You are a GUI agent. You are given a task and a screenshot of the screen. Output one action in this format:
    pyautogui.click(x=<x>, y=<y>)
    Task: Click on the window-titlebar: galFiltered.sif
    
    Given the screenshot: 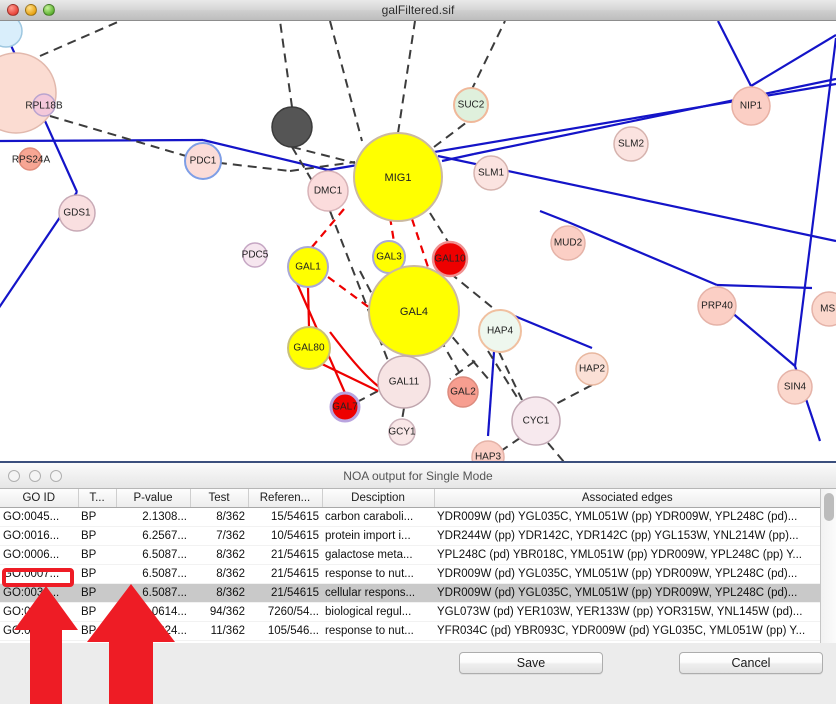 What is the action you would take?
    pyautogui.click(x=418, y=10)
    